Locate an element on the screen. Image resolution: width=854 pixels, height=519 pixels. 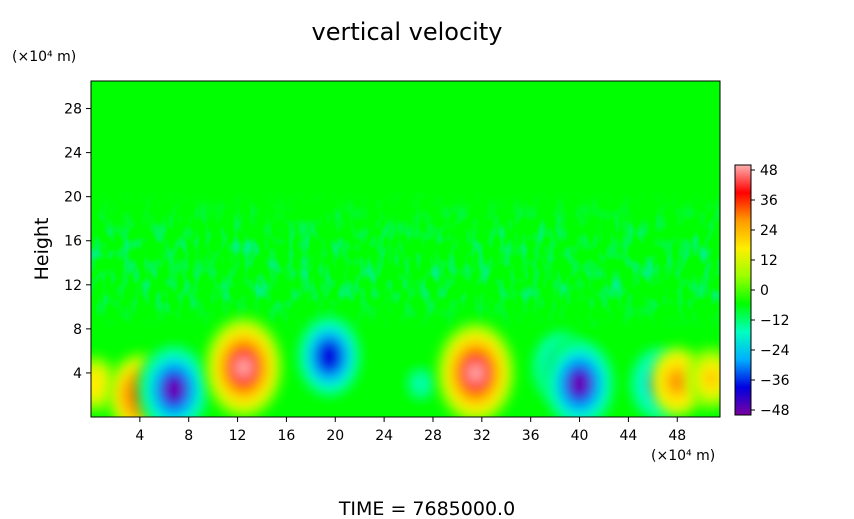
x-tick-label: 20 is located at coordinates (335, 436).